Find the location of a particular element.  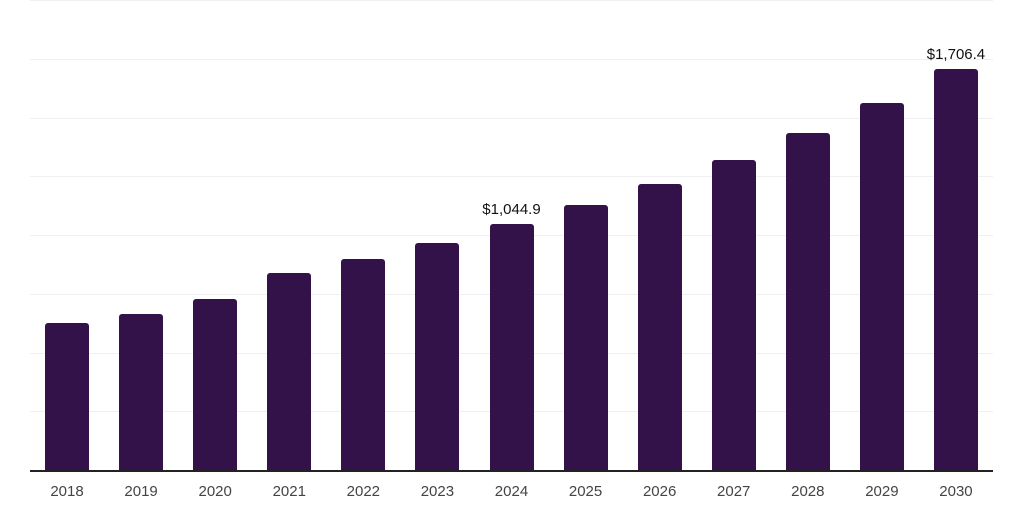

x-tick-label-2019: 2019 is located at coordinates (141, 491).